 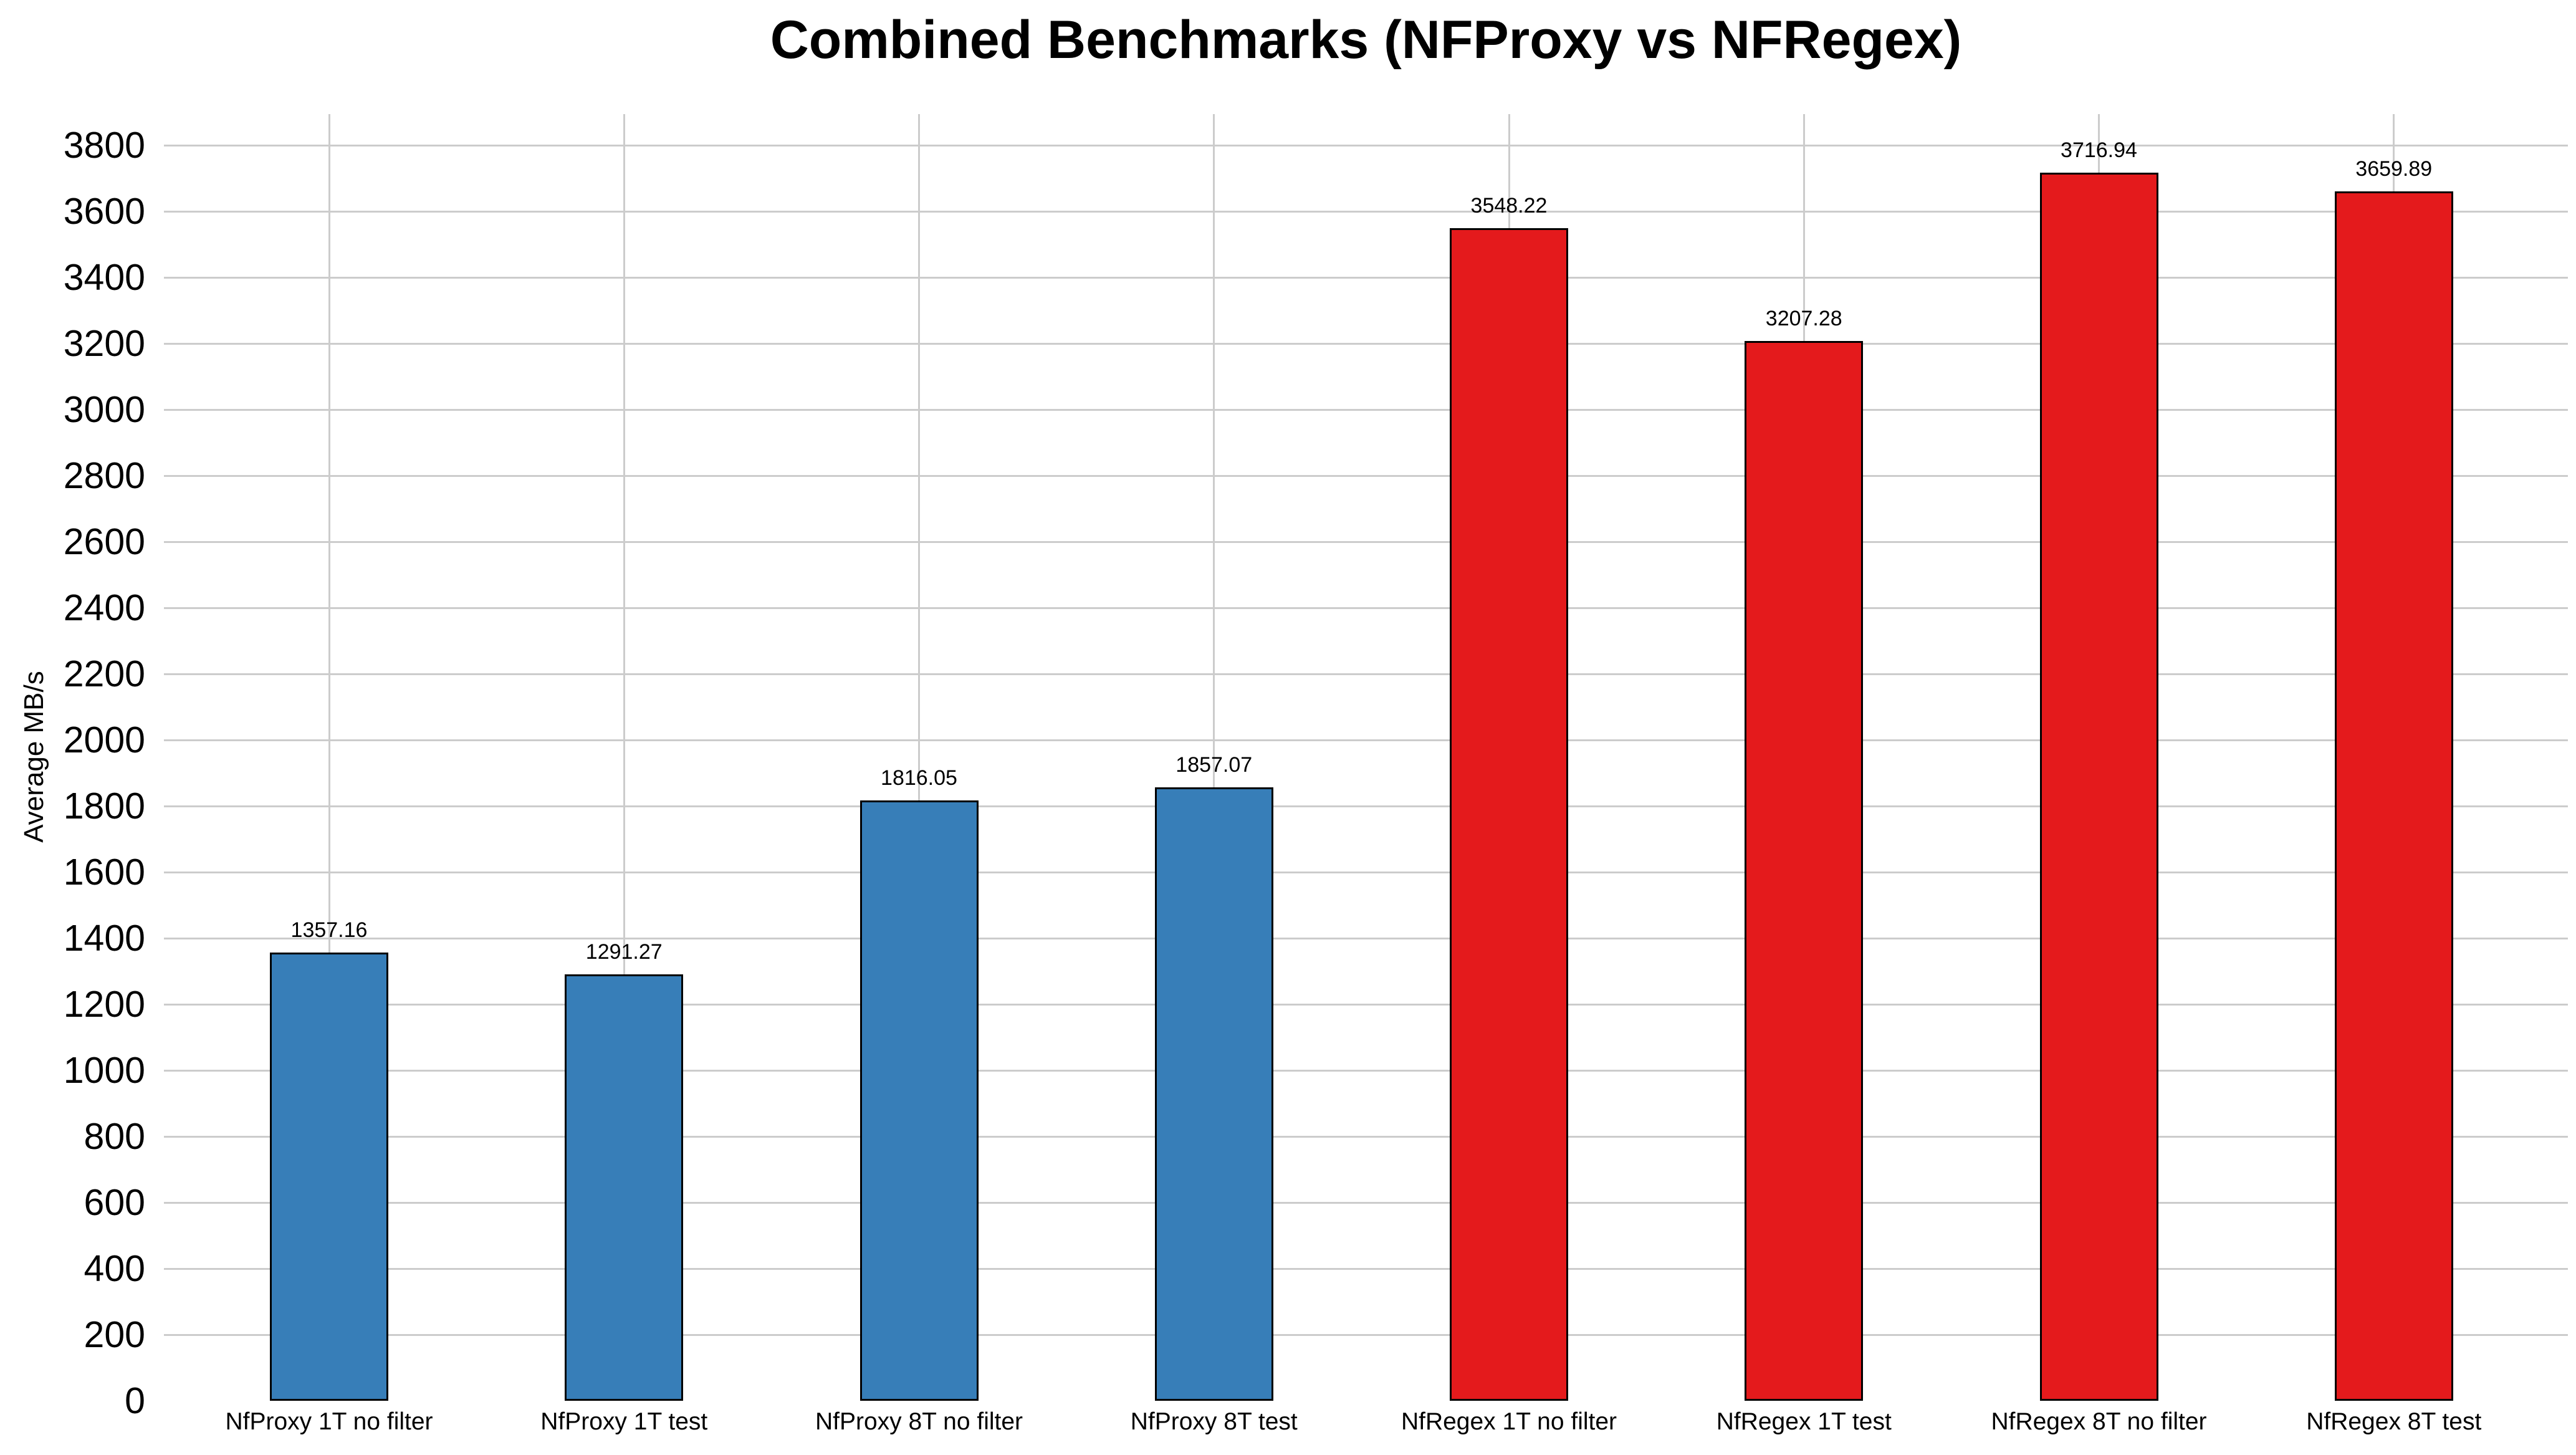 I want to click on y-tick-label: 2800, so click(x=104, y=475).